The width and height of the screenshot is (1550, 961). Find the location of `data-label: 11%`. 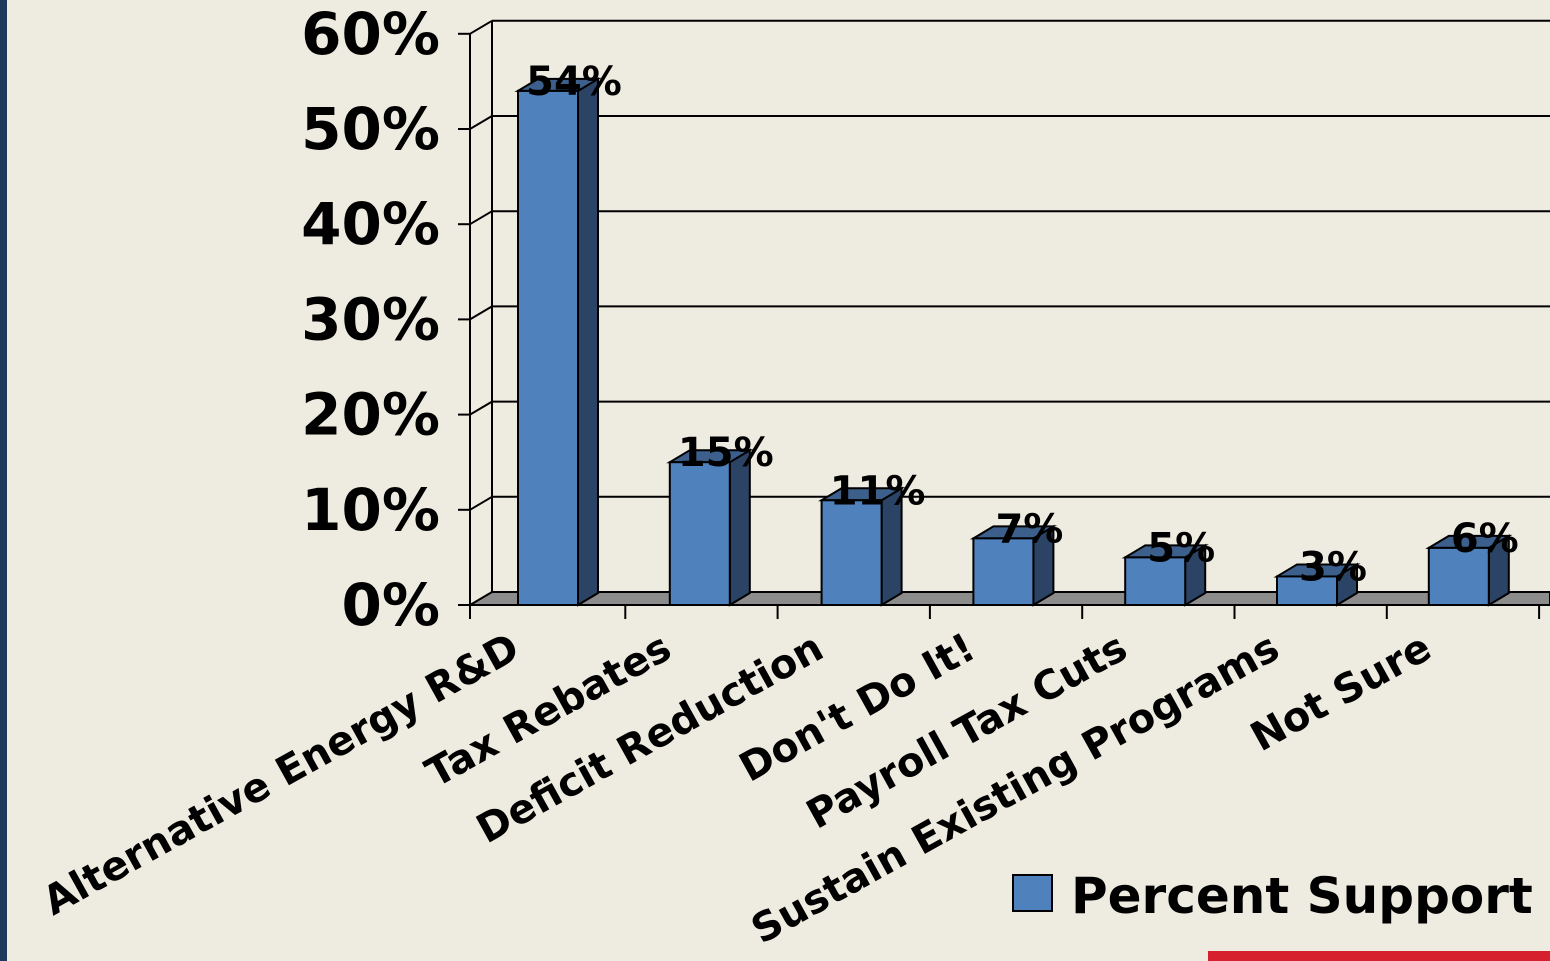

data-label: 11% is located at coordinates (878, 491).